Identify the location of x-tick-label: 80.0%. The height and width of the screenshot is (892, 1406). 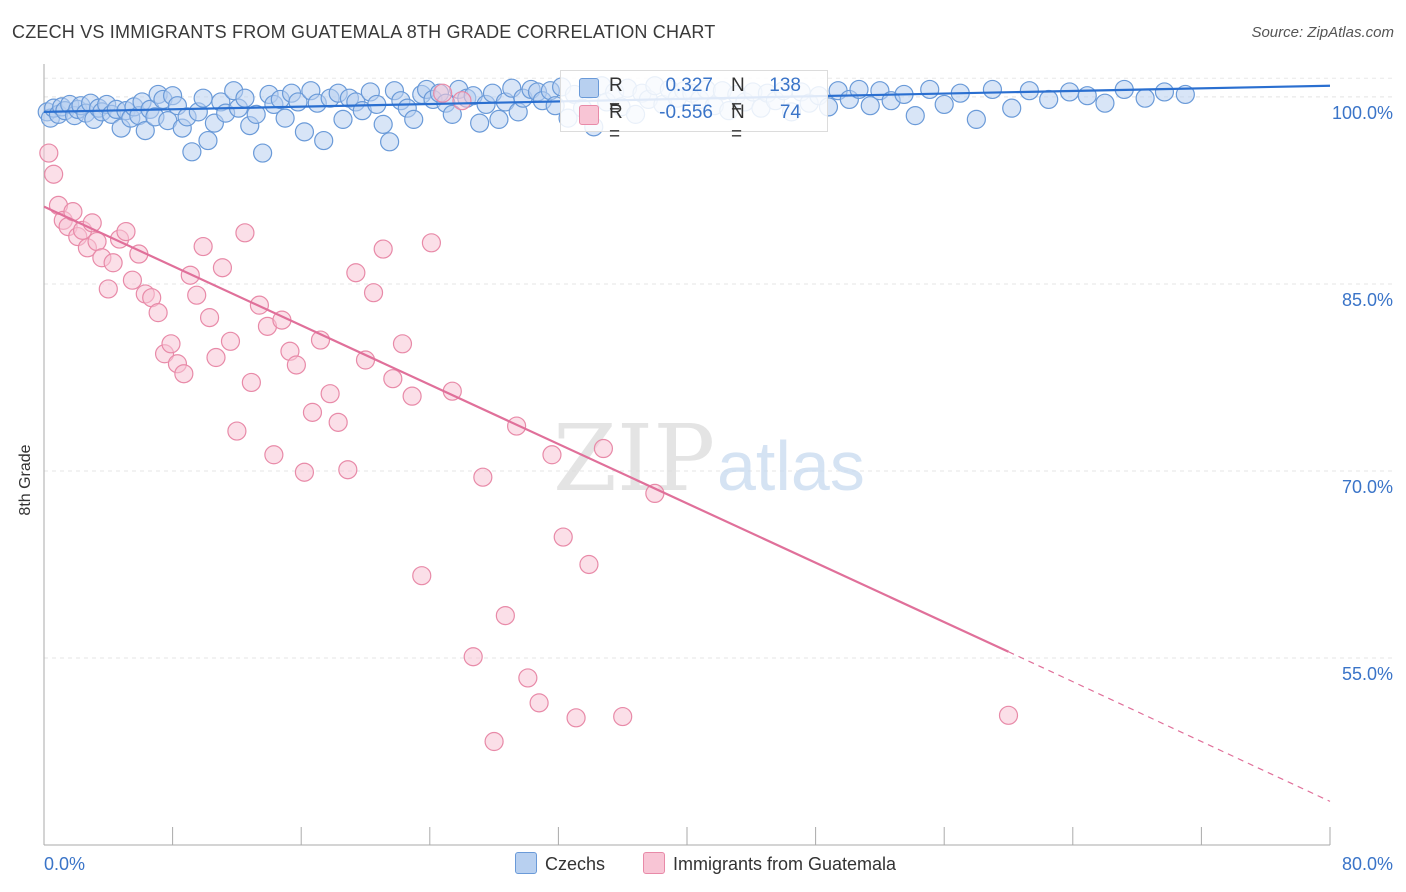
(1367, 864).